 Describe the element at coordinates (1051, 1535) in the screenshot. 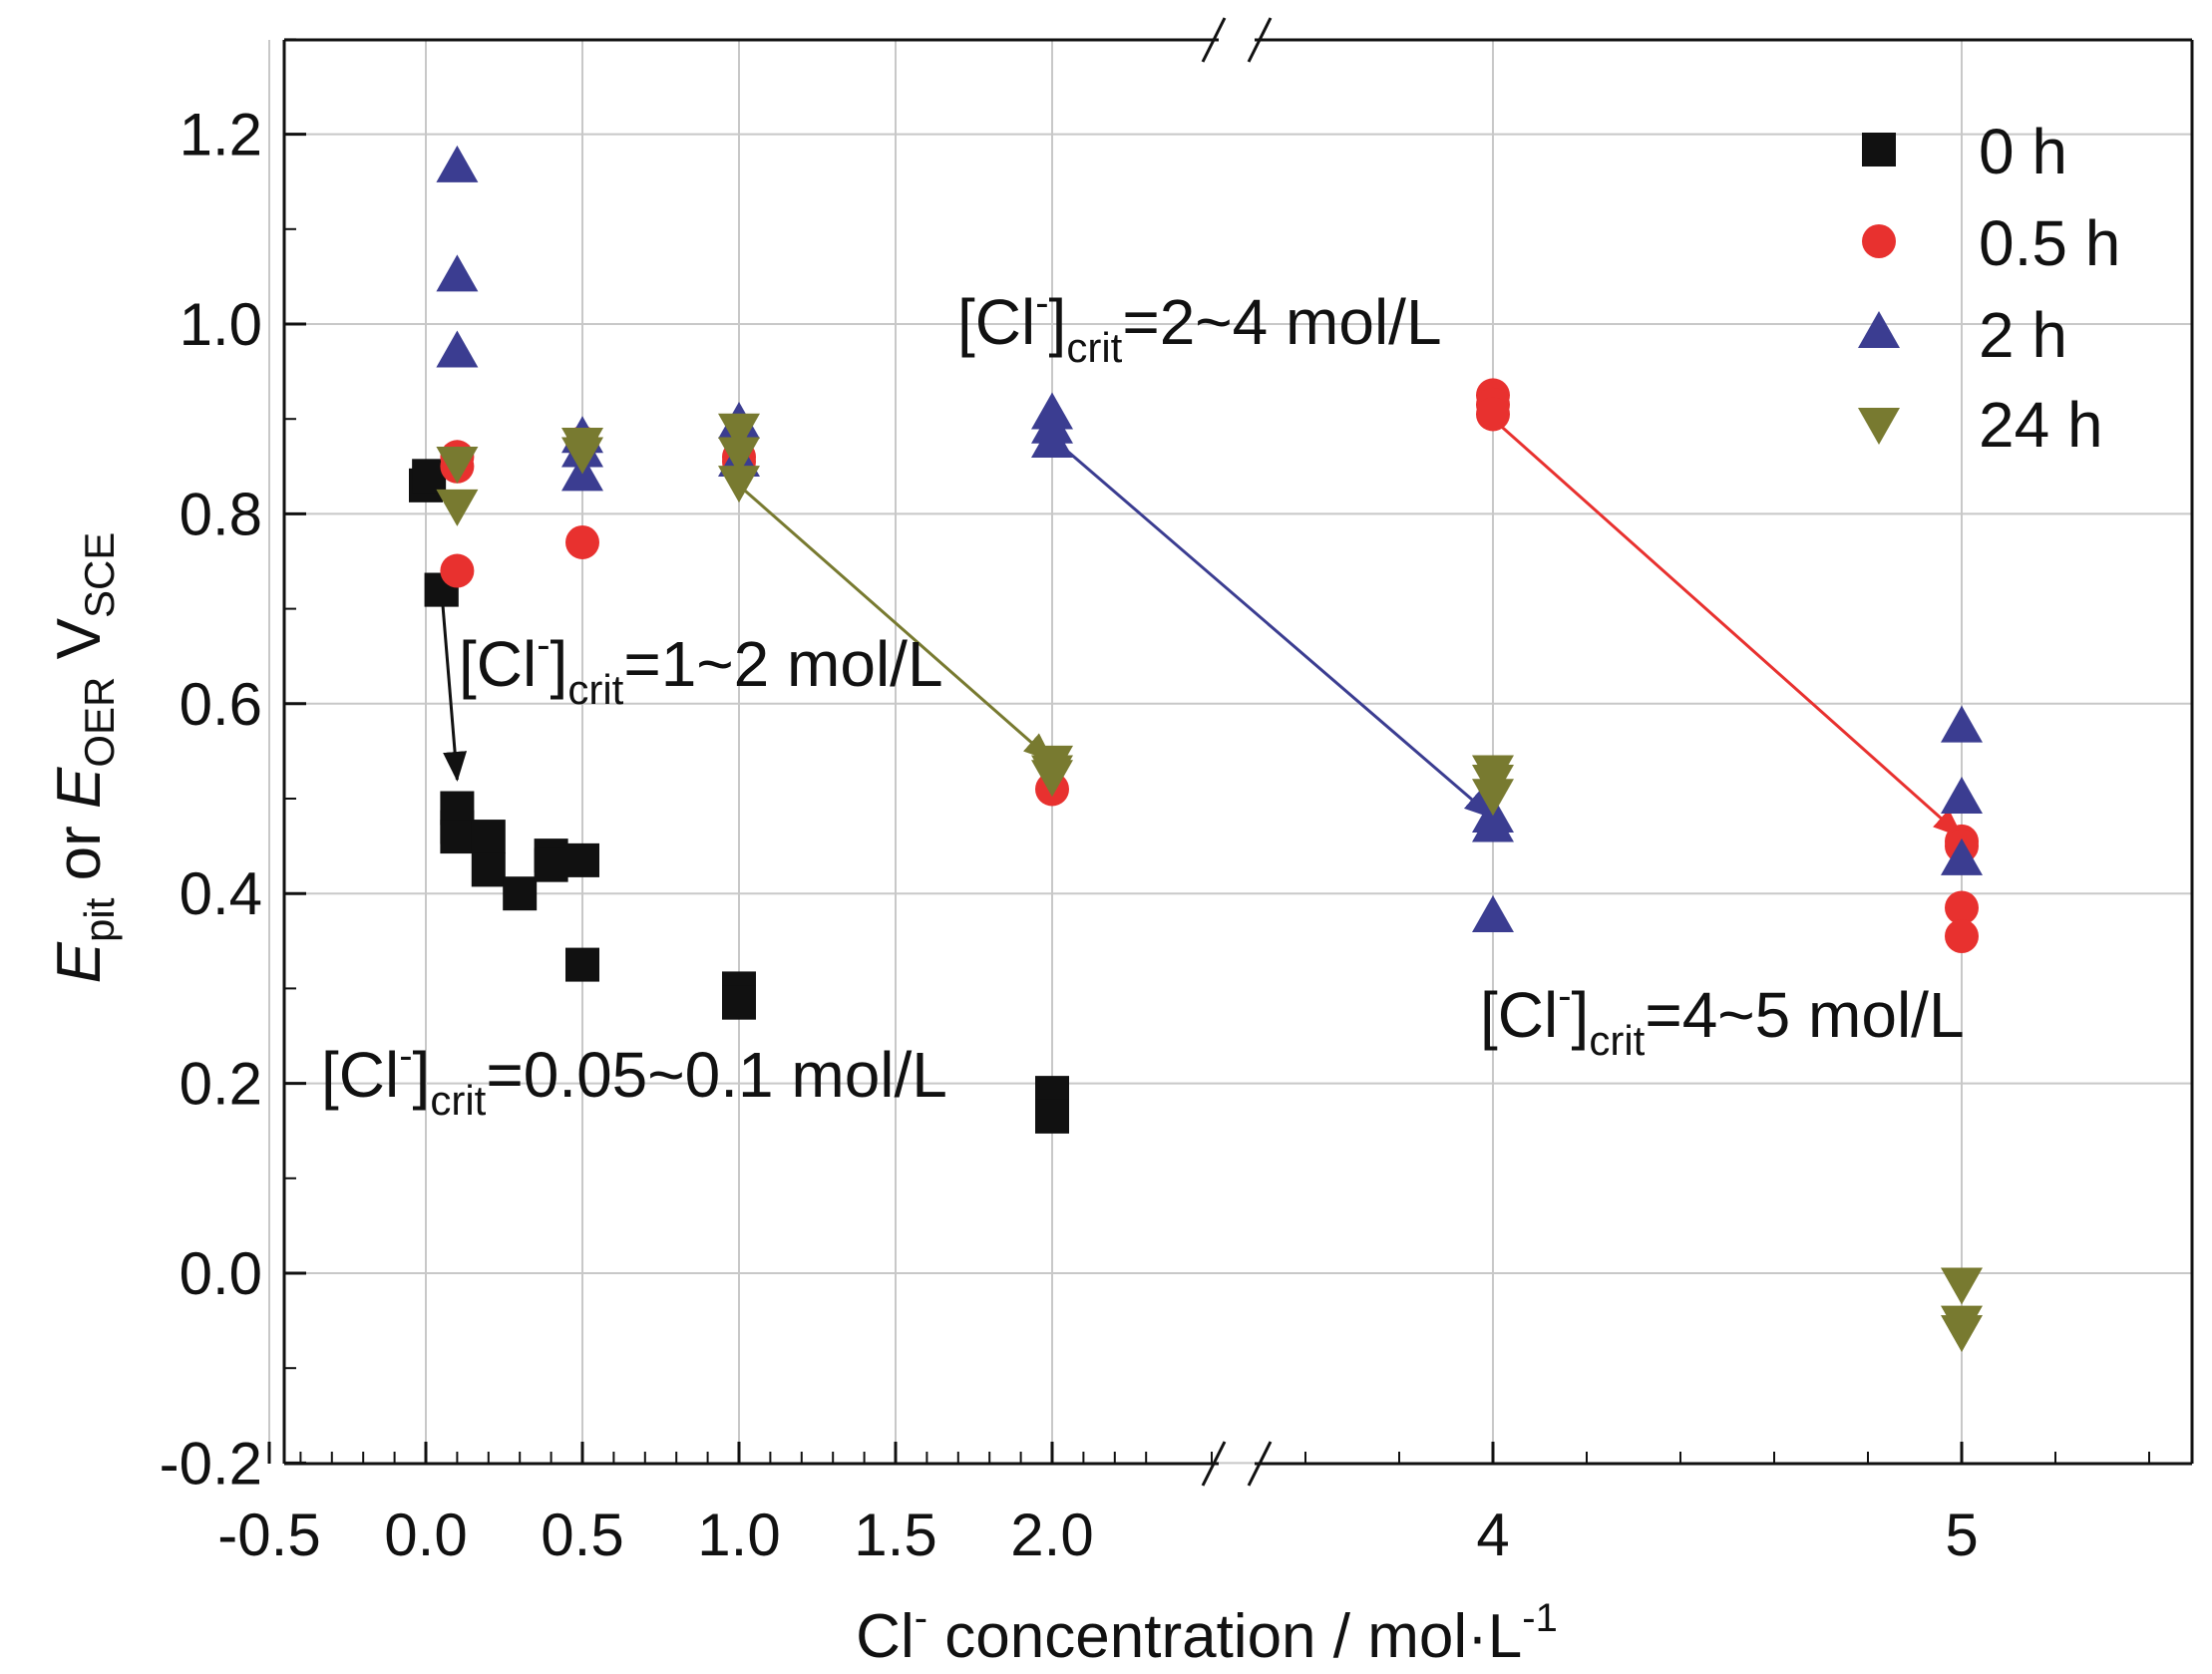

I see `x-tick-label: 2.0` at that location.